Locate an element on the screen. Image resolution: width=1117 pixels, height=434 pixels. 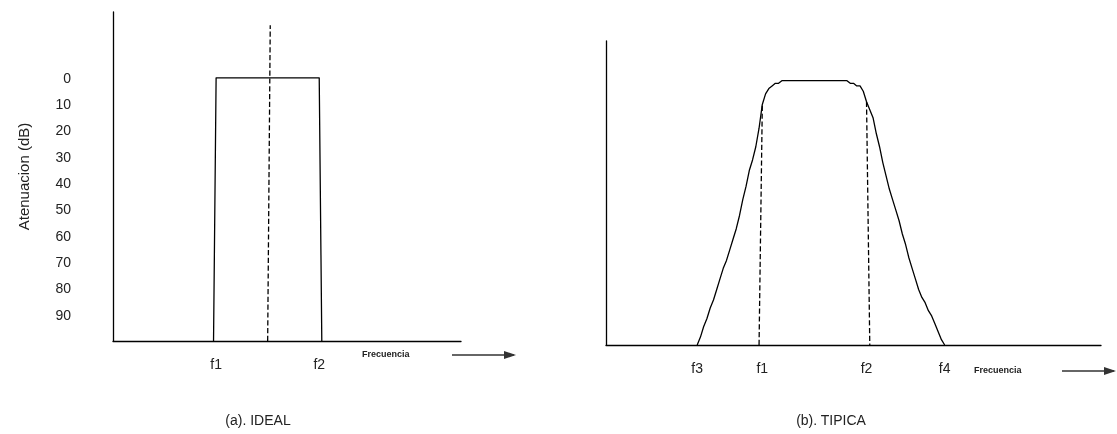
text: (b). TIPICA is located at coordinates (831, 420).